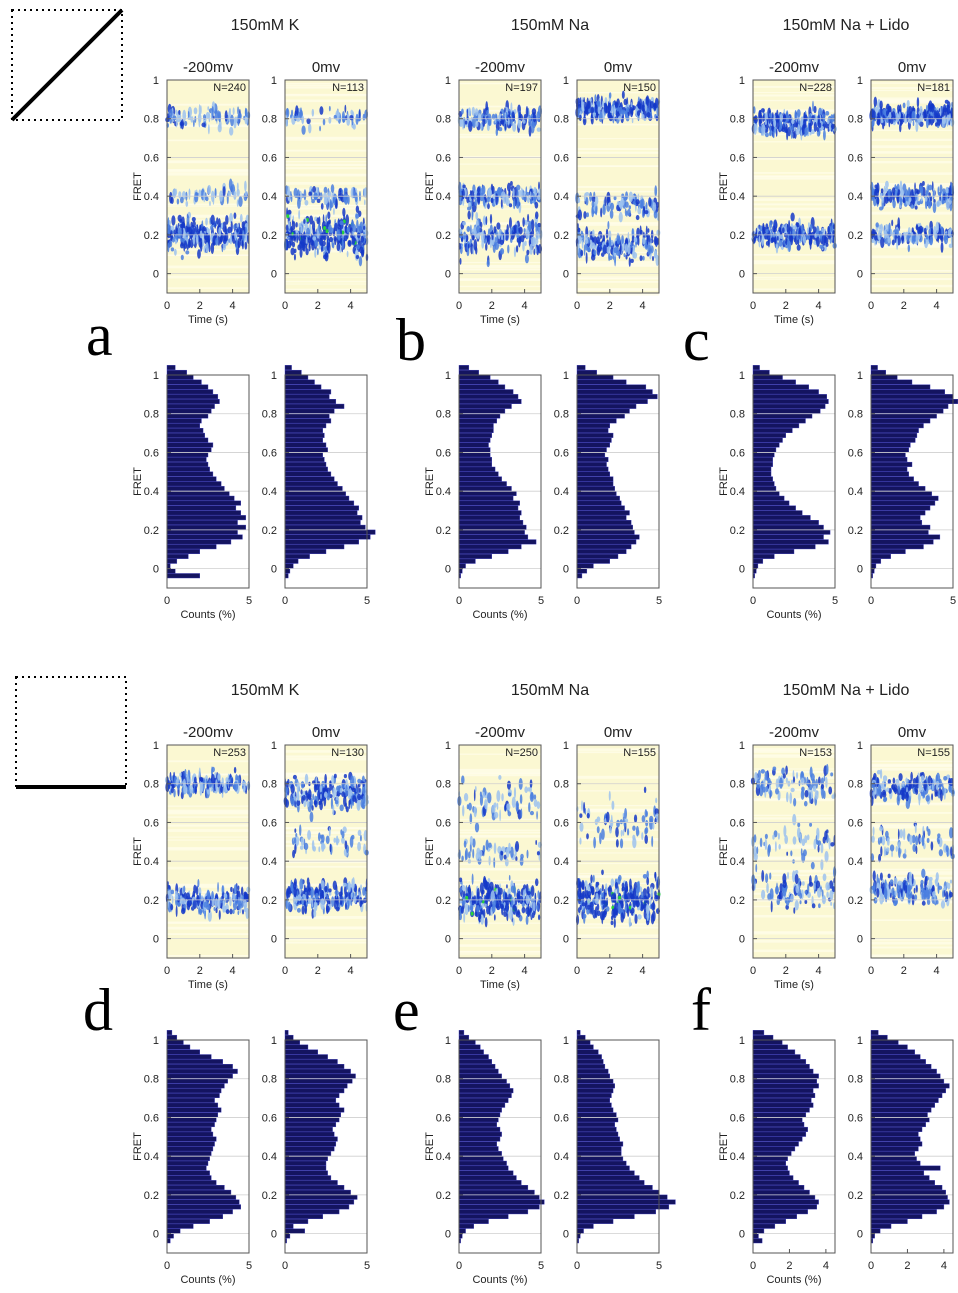  I want to click on schematic-diagonal-icon, so click(67, 65).